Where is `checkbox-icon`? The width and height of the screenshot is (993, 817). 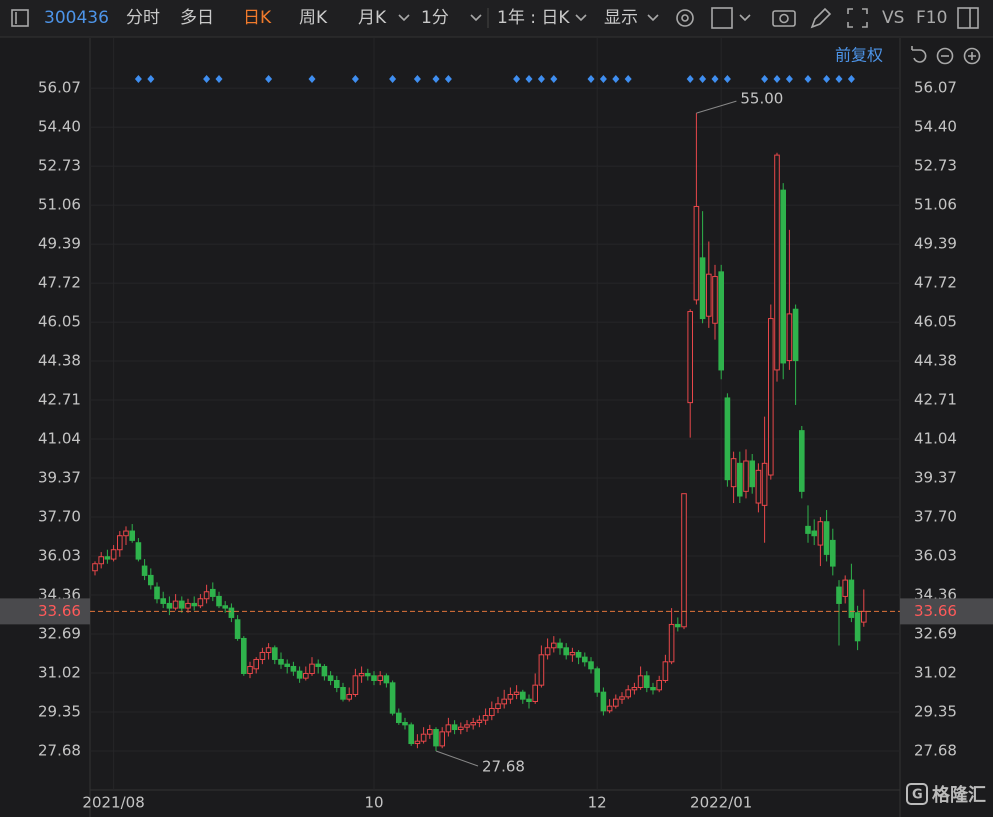 checkbox-icon is located at coordinates (722, 18).